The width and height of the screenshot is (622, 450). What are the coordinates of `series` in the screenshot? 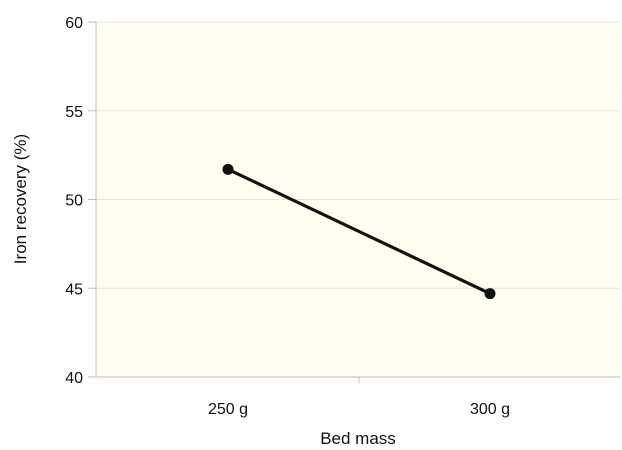 It's located at (359, 231).